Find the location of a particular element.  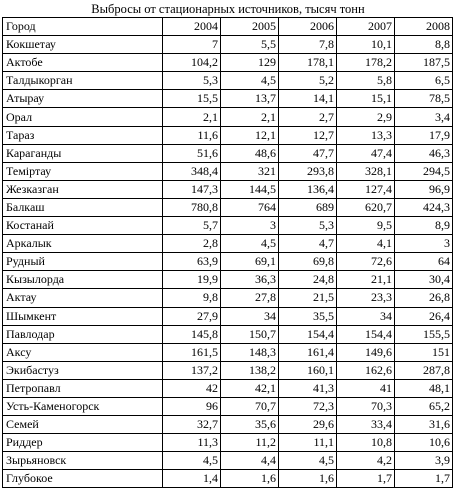

value-cell: 1,7 is located at coordinates (365, 478).